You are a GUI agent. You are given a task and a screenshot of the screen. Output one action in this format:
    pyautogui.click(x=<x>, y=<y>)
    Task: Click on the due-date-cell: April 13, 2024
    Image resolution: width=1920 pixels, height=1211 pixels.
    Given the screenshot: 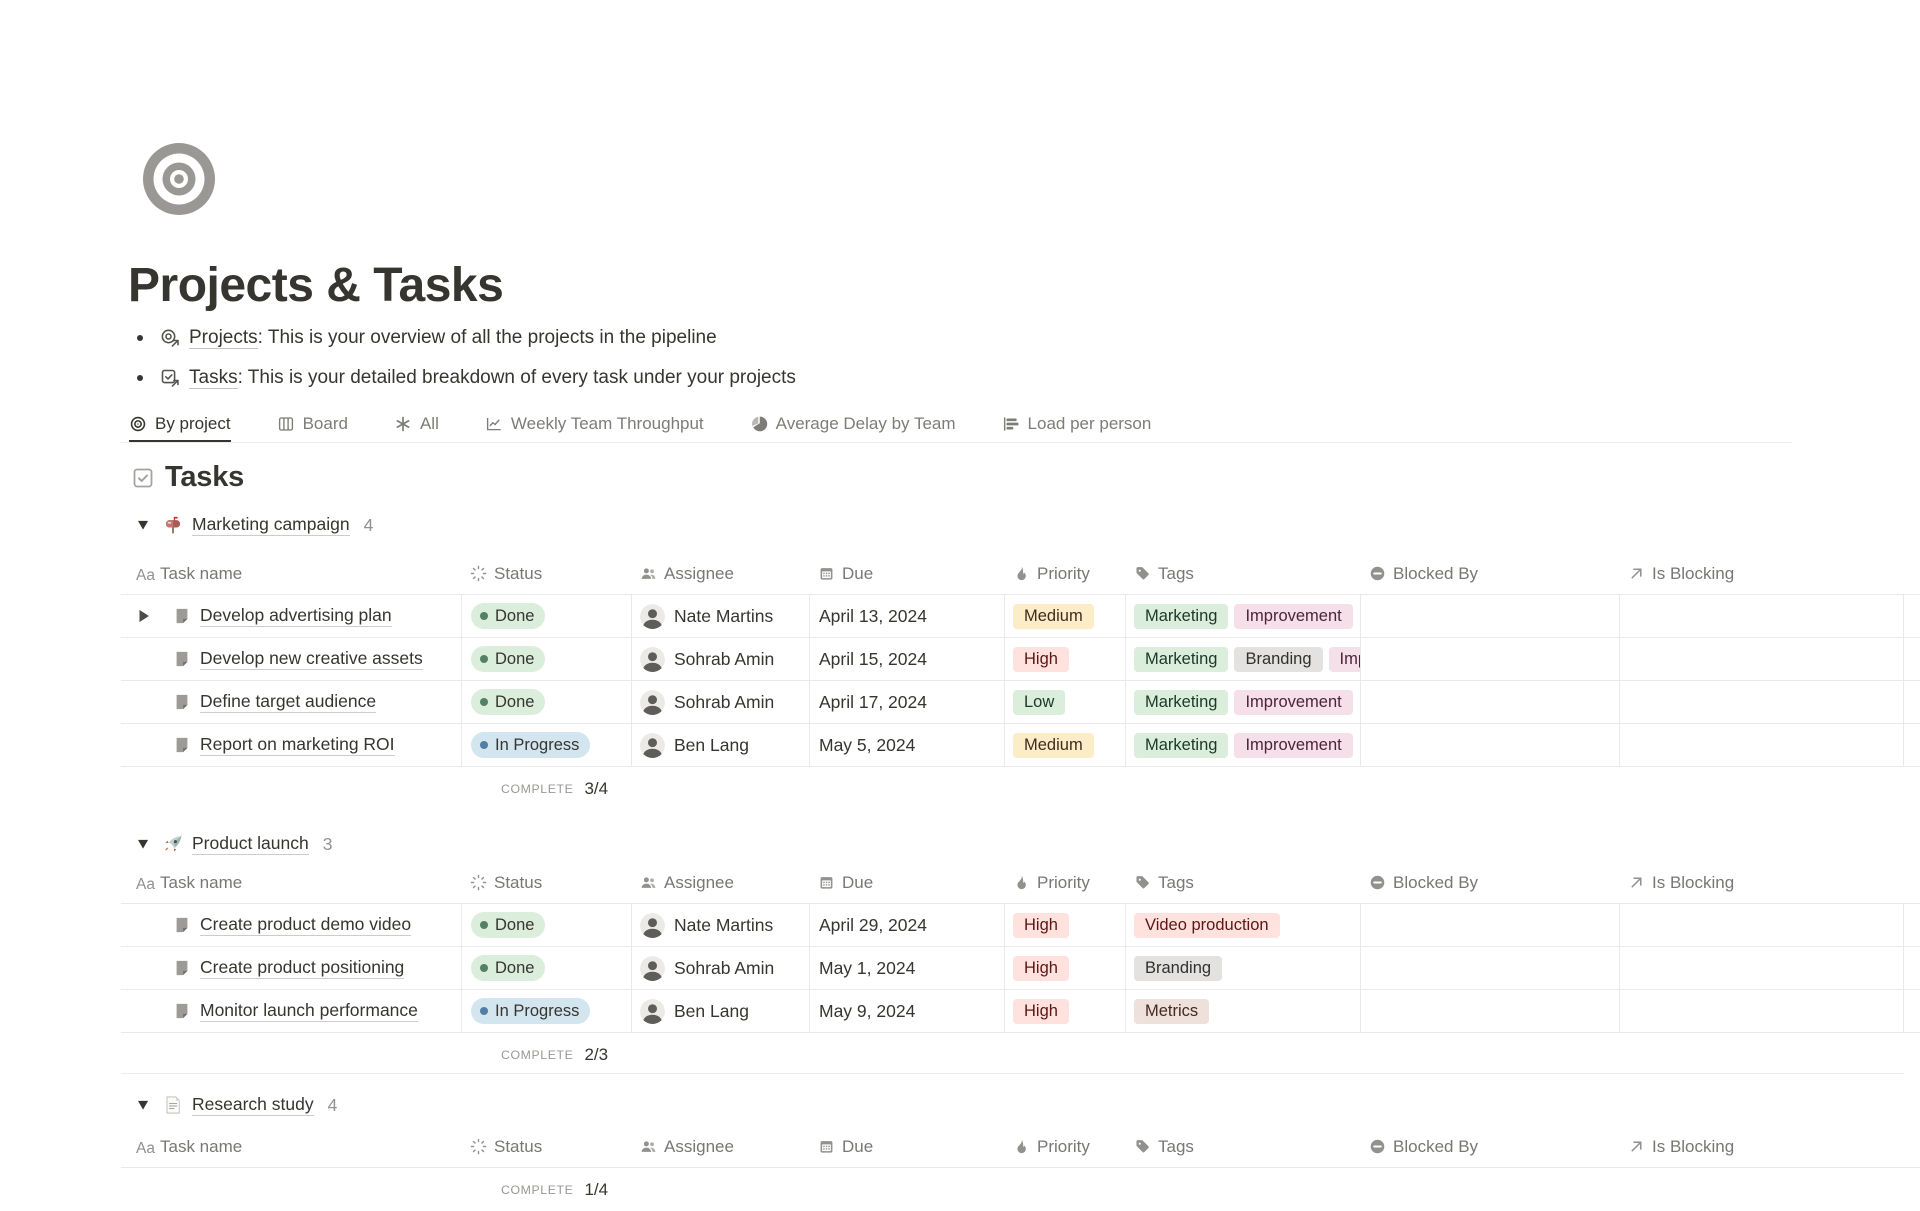 What is the action you would take?
    pyautogui.click(x=907, y=616)
    